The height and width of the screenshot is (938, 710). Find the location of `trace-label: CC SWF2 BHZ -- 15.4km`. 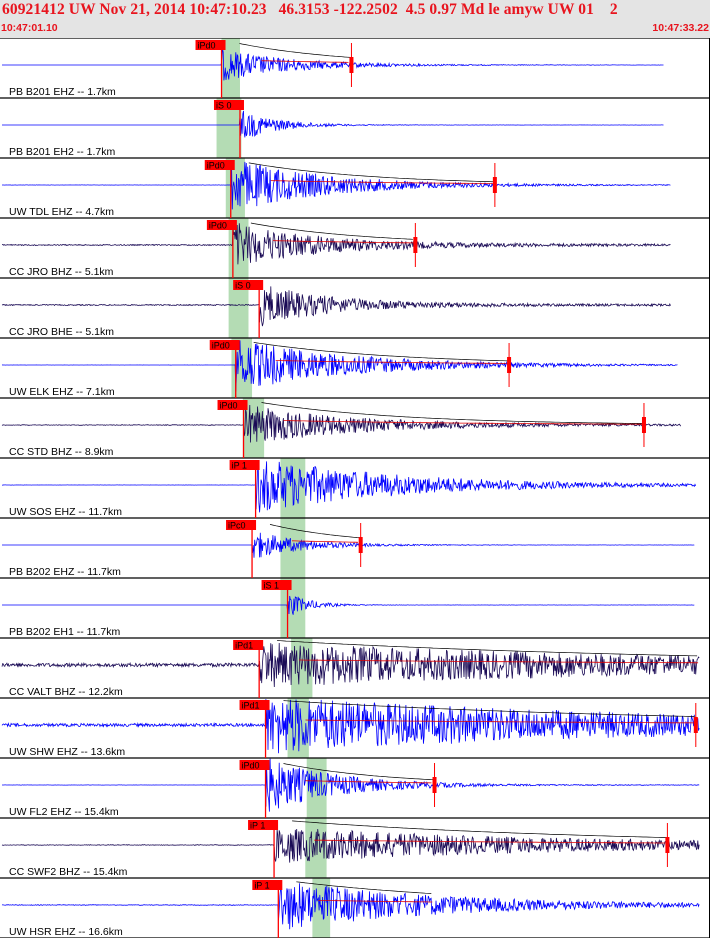

trace-label: CC SWF2 BHZ -- 15.4km is located at coordinates (68, 872).